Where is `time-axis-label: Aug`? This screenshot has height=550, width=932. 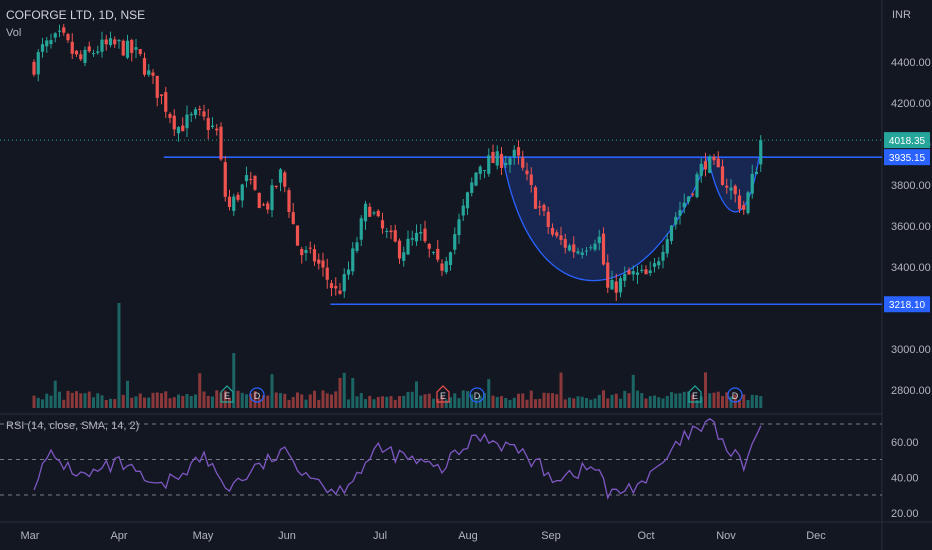
time-axis-label: Aug is located at coordinates (468, 536).